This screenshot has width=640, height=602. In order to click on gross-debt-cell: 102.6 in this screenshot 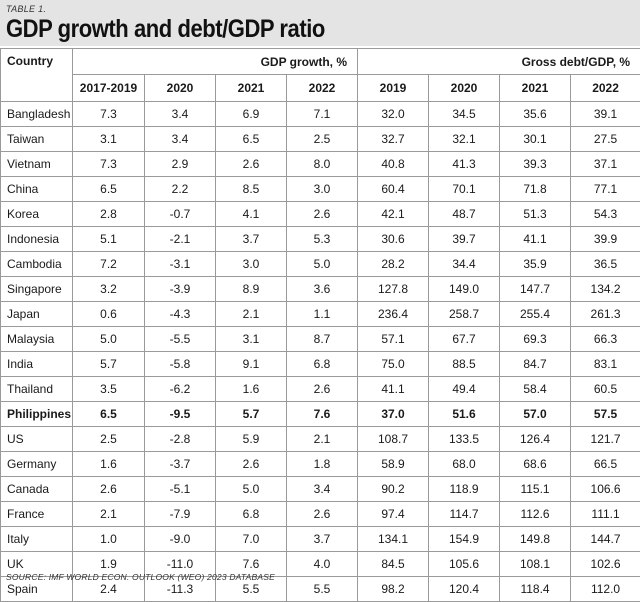, I will do `click(605, 564)`.